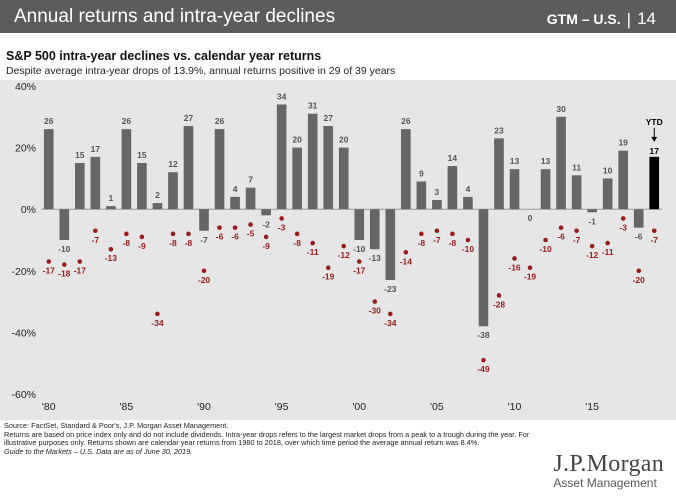 This screenshot has height=497, width=676. What do you see at coordinates (64, 274) in the screenshot?
I see `decline-label: -18` at bounding box center [64, 274].